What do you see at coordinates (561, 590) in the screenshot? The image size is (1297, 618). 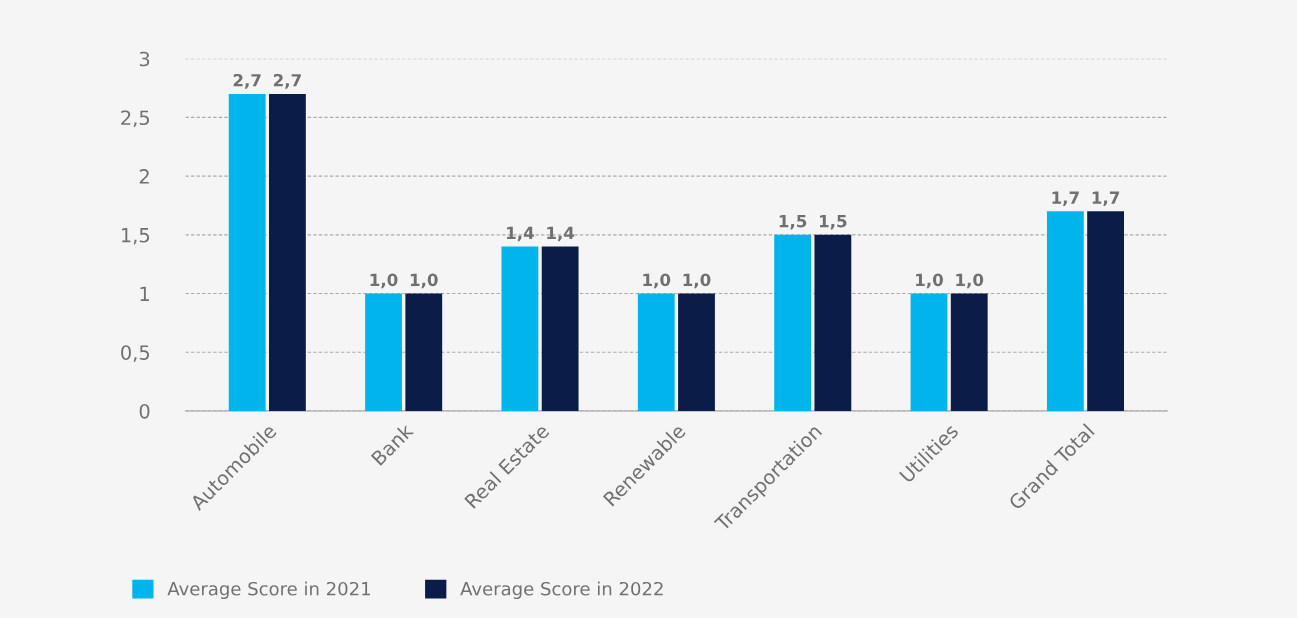 I see `legend-label: Average Score in 2022` at bounding box center [561, 590].